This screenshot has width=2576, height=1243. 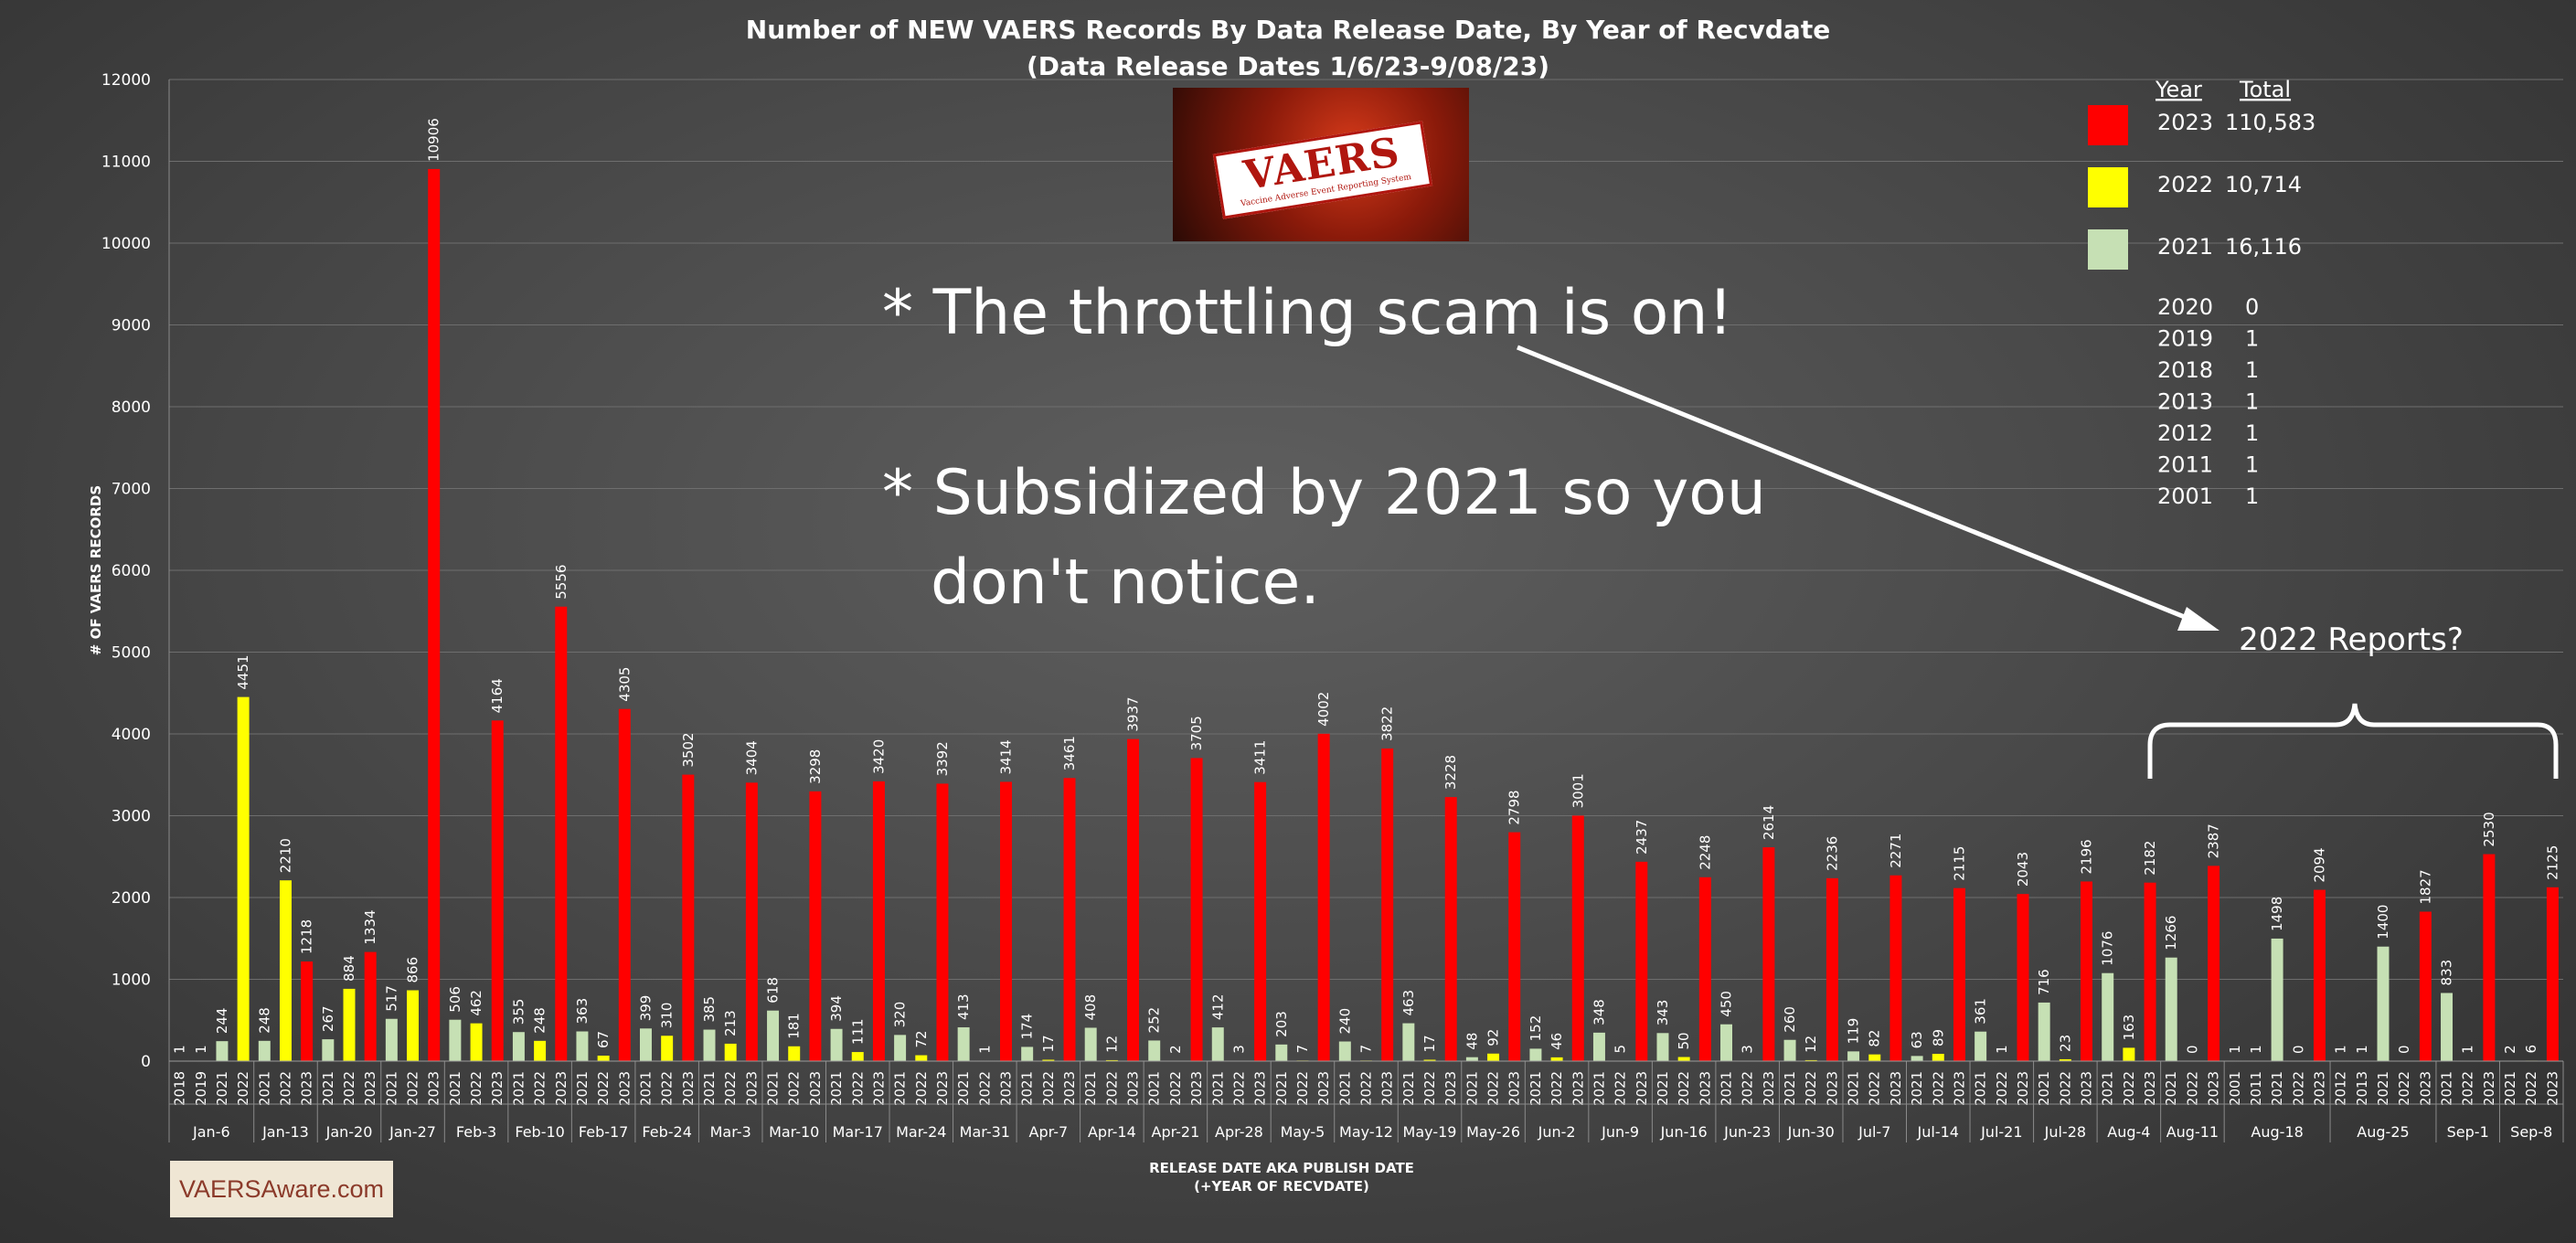 What do you see at coordinates (794, 1026) in the screenshot?
I see `bar-value-label: 181` at bounding box center [794, 1026].